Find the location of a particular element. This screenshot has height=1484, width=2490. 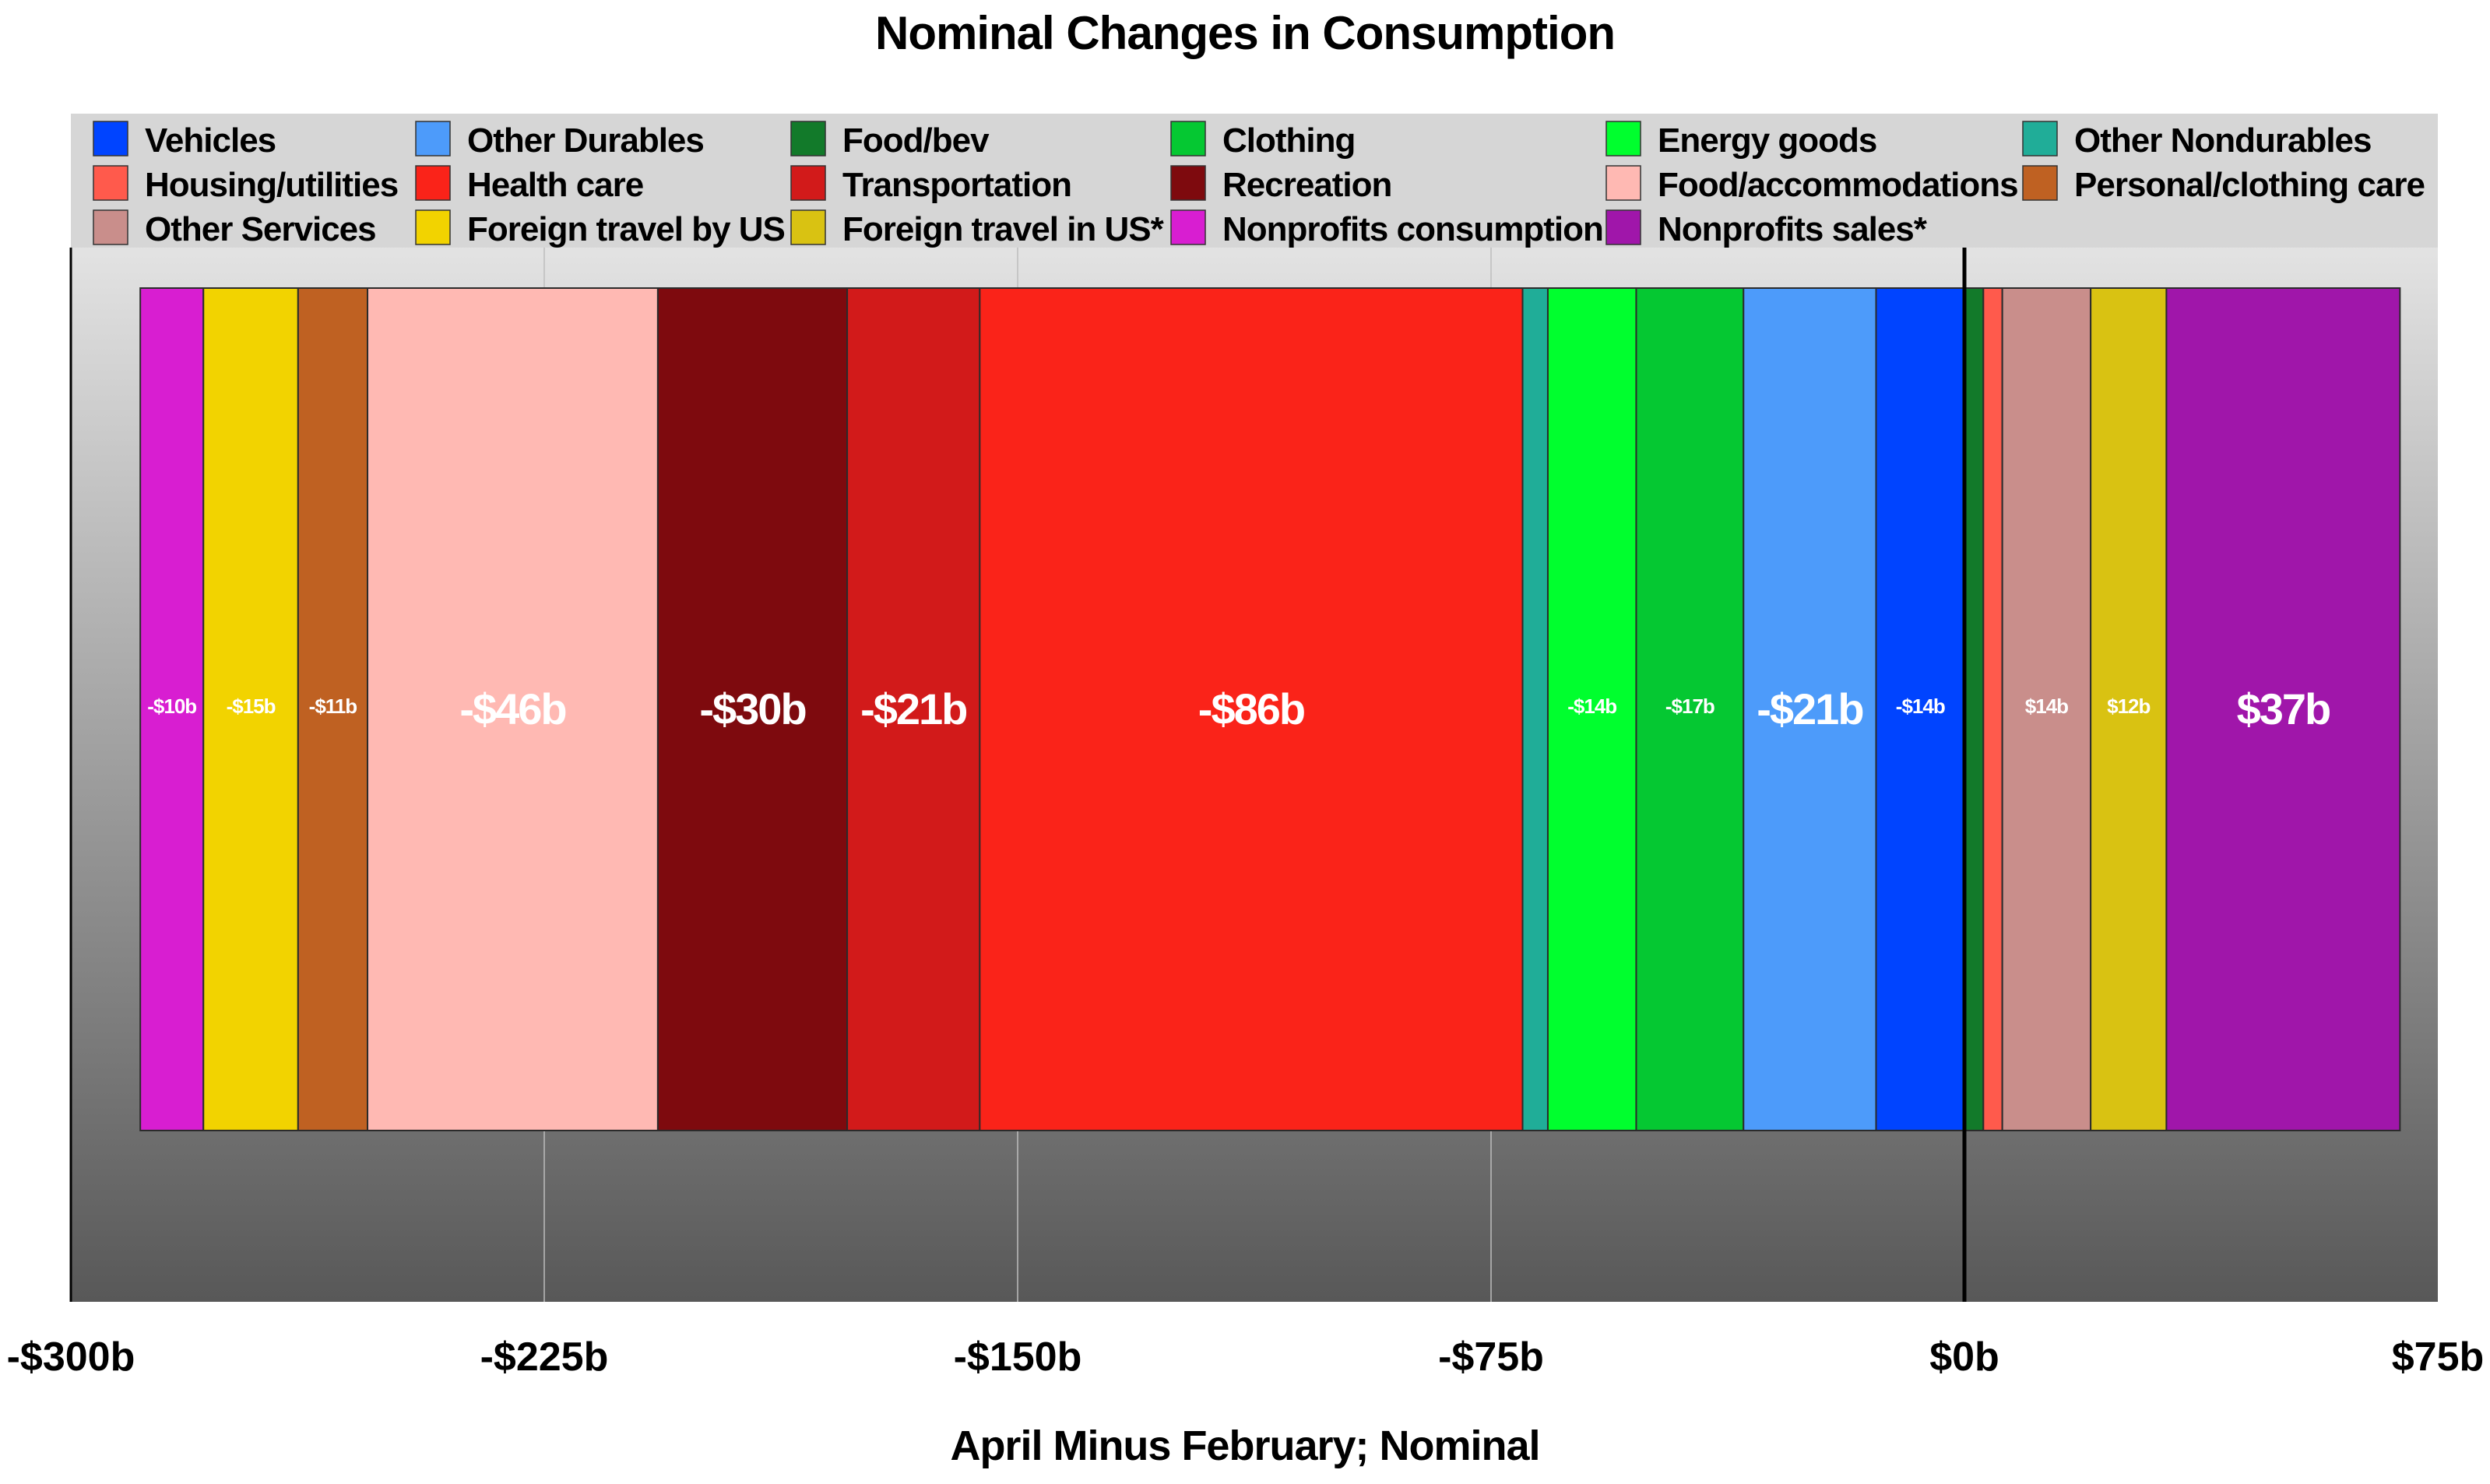

x-tick-label: -$150b is located at coordinates (1018, 1358).